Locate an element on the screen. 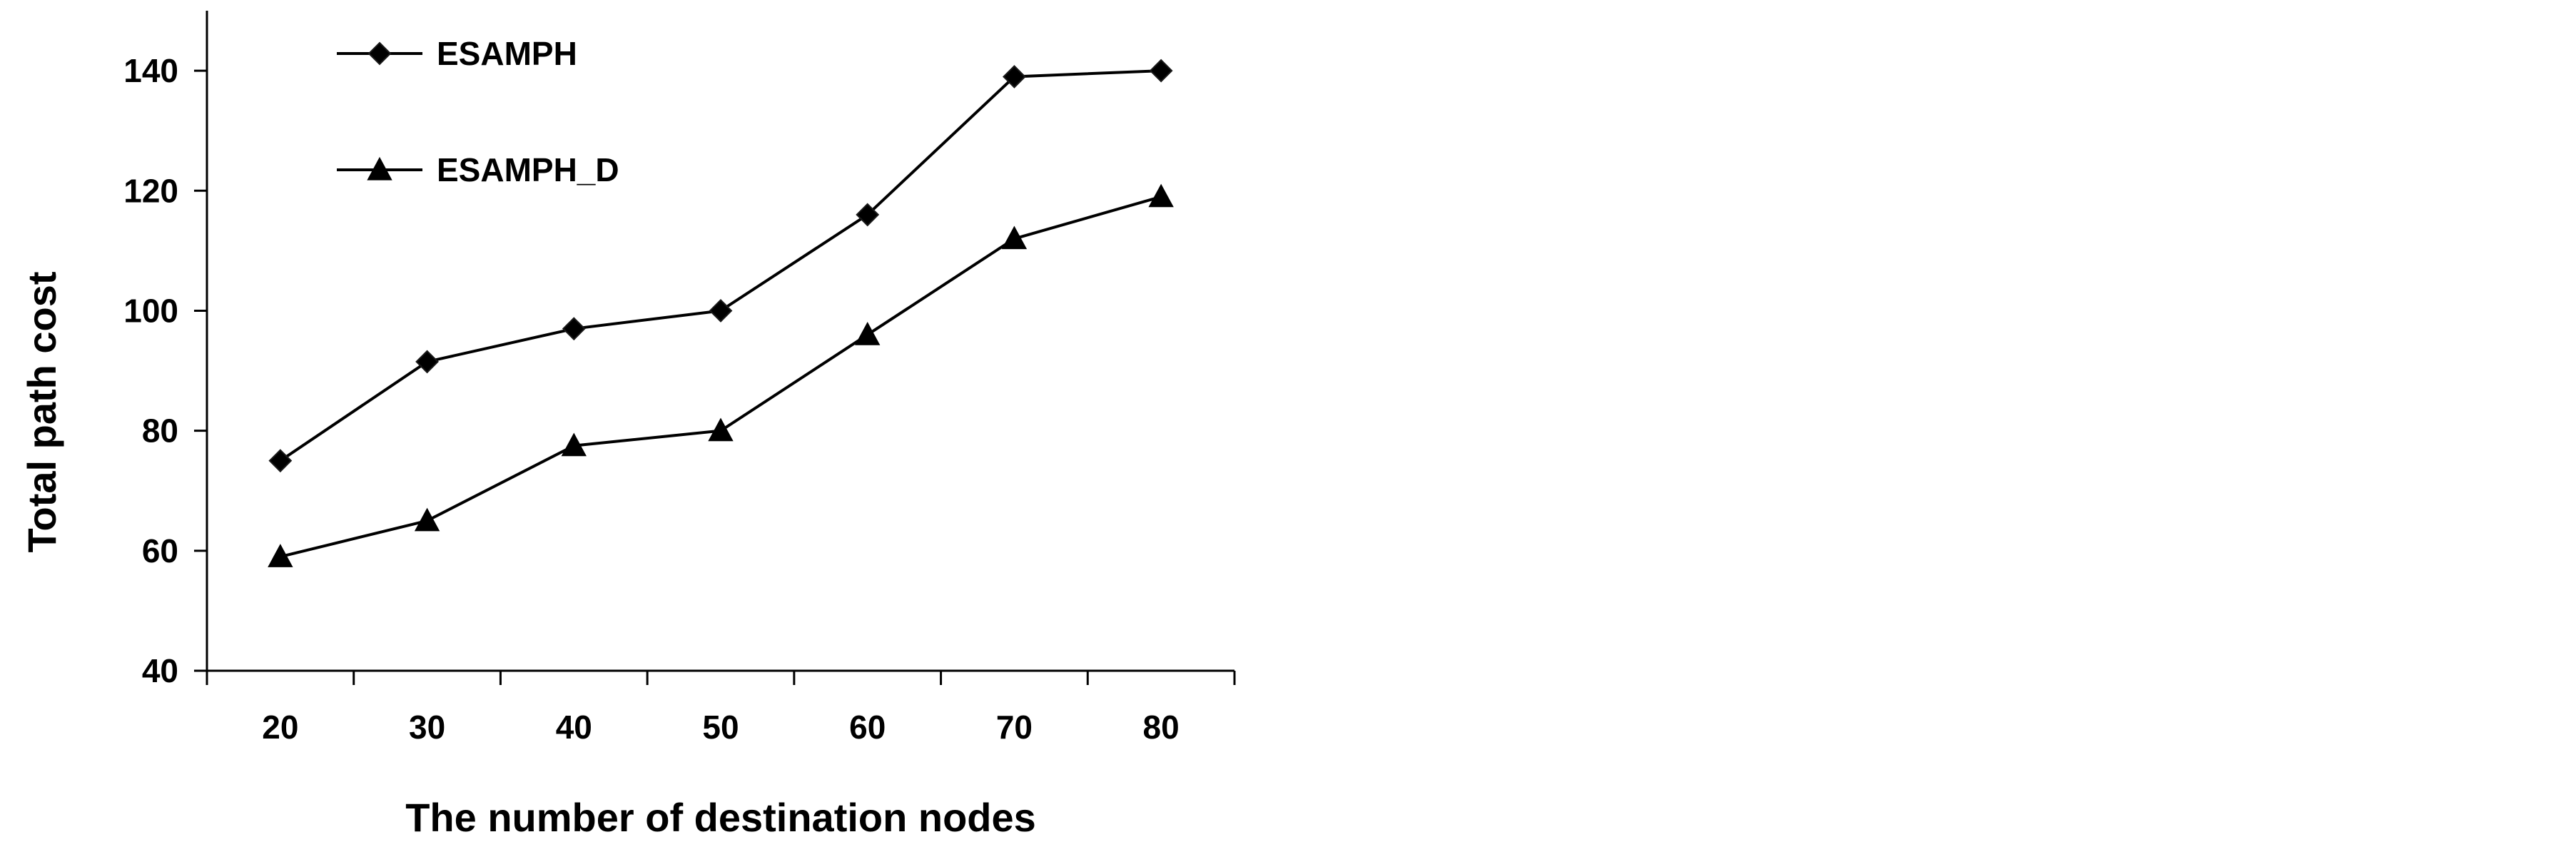 This screenshot has height=842, width=2576. x-axis-title: The number of destination nodes is located at coordinates (720, 817).